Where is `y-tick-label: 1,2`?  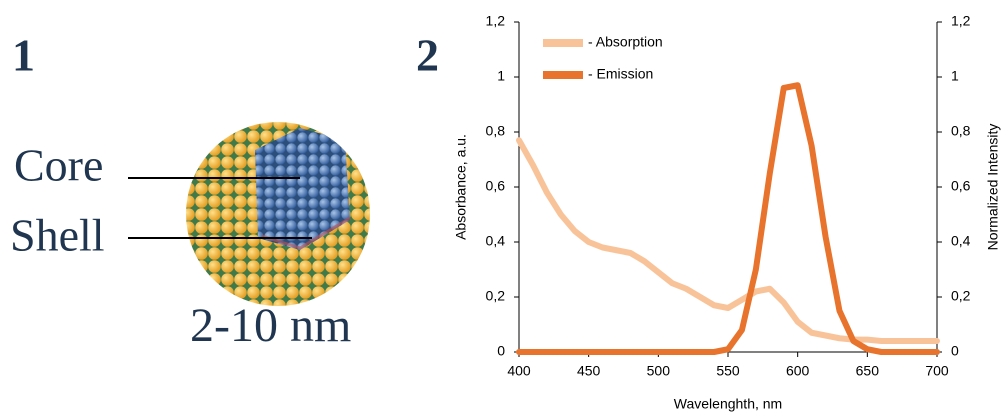 y-tick-label: 1,2 is located at coordinates (496, 21).